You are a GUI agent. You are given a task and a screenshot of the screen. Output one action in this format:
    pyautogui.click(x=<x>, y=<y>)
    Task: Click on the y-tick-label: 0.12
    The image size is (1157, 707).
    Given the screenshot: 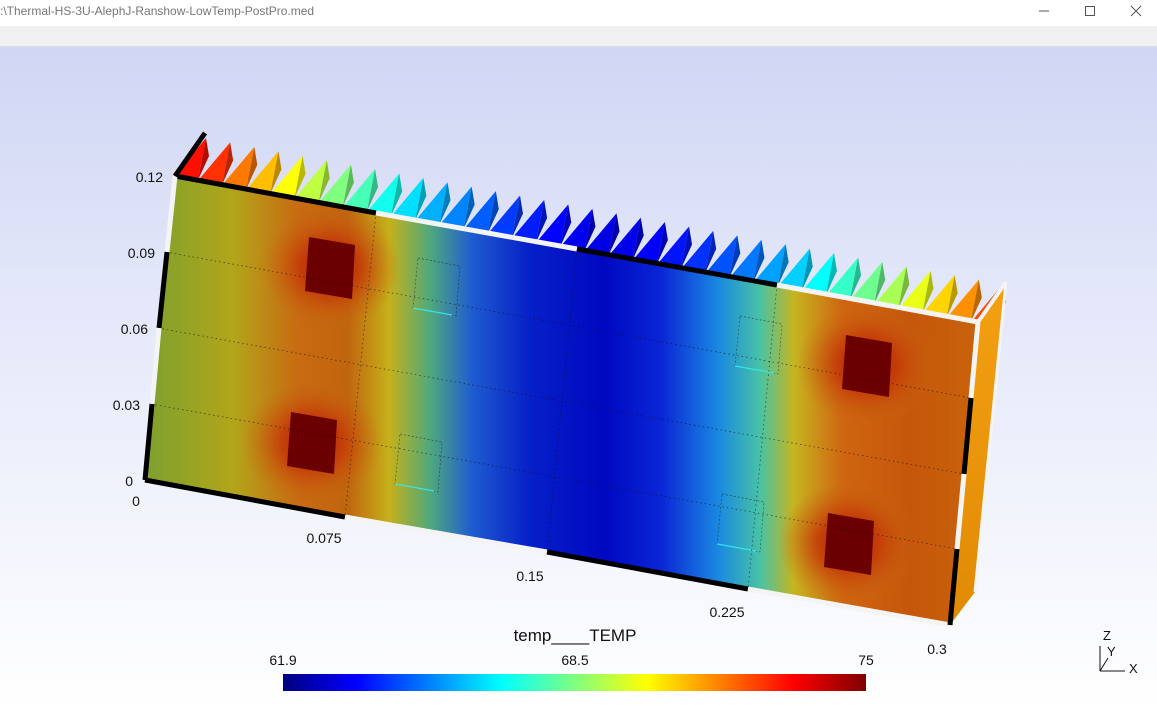 What is the action you would take?
    pyautogui.click(x=149, y=177)
    